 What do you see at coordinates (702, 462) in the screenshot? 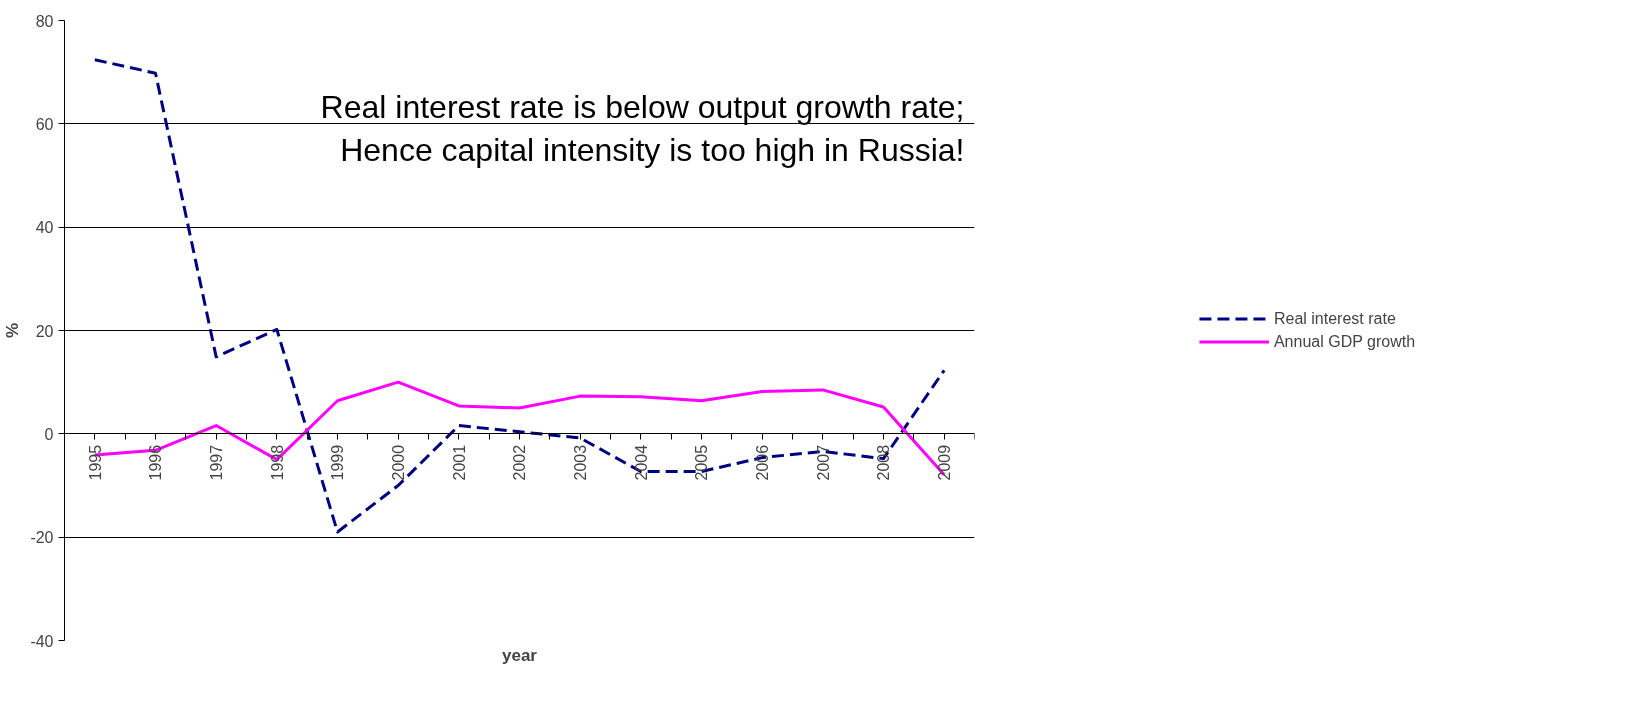
I see `x-tick-label: 2005` at bounding box center [702, 462].